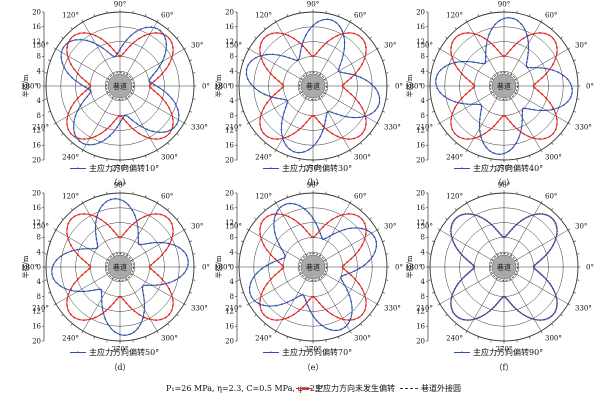 The height and width of the screenshot is (401, 600). Describe the element at coordinates (120, 169) in the screenshot. I see `angle-tick-label: 270°` at that location.